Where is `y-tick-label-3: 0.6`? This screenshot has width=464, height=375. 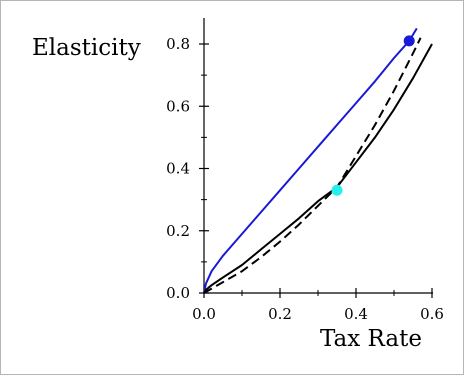 y-tick-label-3: 0.6 is located at coordinates (178, 106).